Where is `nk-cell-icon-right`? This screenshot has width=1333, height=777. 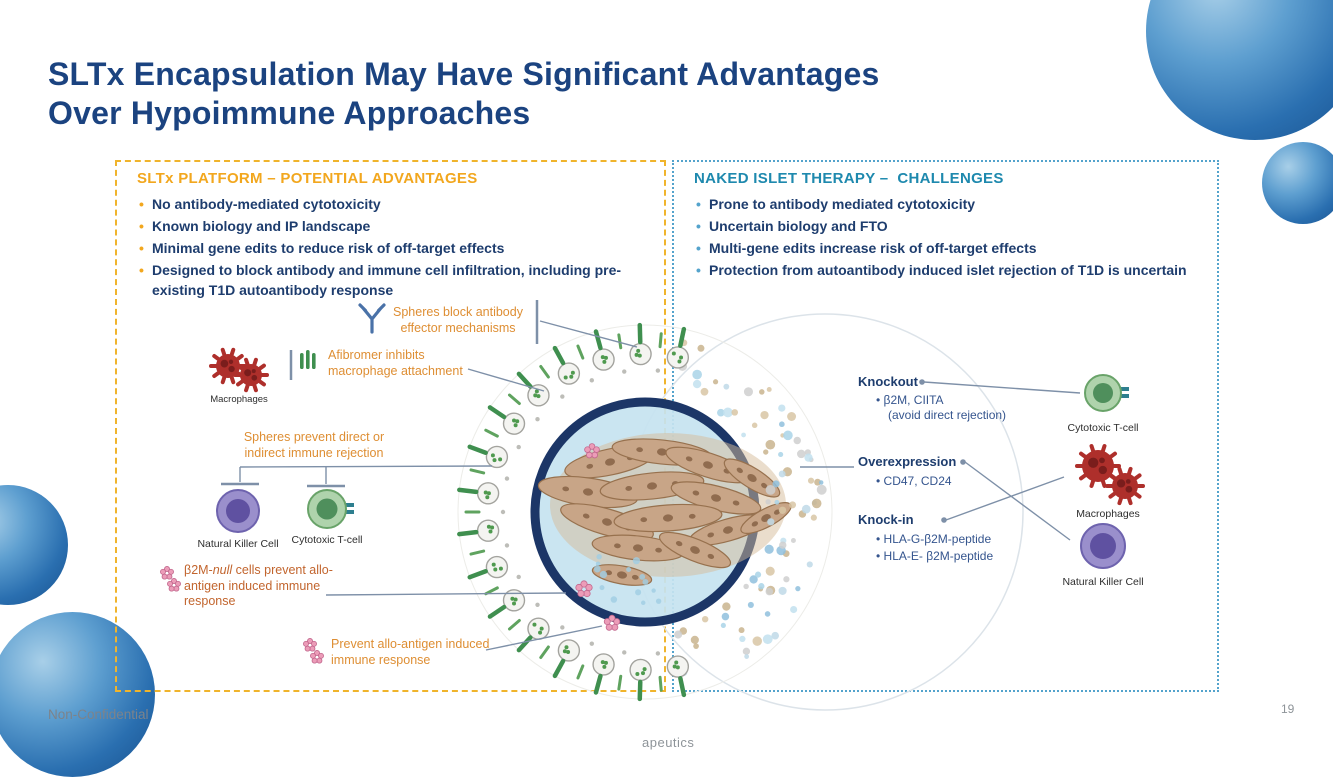 nk-cell-icon-right is located at coordinates (1103, 546).